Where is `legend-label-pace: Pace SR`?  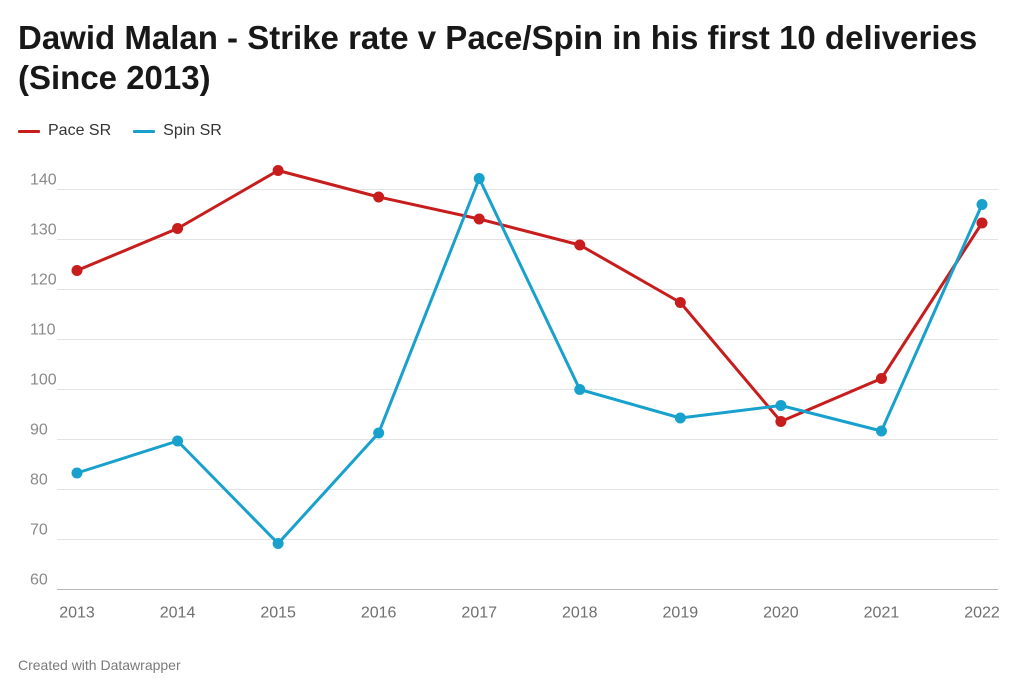
legend-label-pace: Pace SR is located at coordinates (80, 130).